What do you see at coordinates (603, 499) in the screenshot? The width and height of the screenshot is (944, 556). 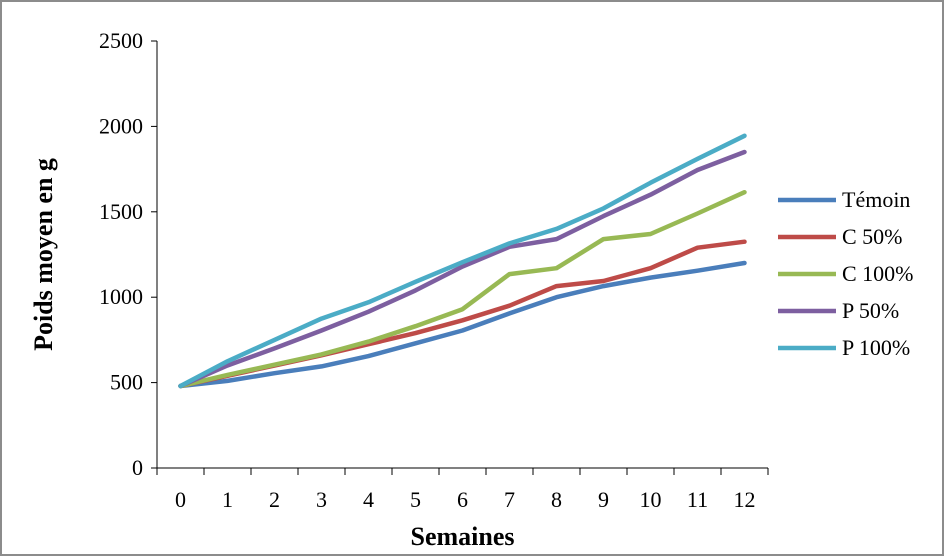 I see `x-tick-label: 9` at bounding box center [603, 499].